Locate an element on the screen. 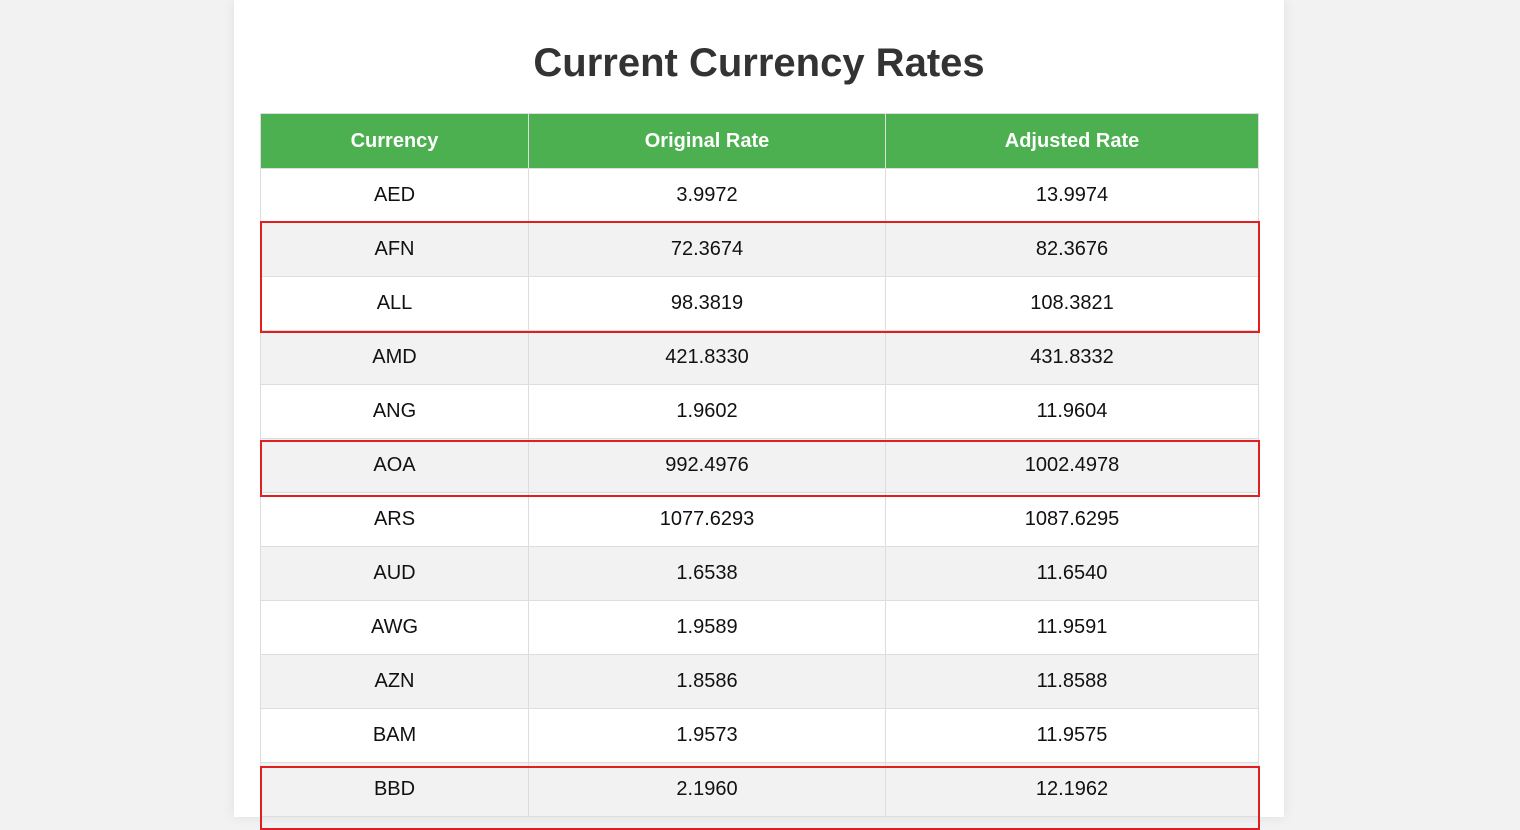  table-row: AOA 992.4976 1002.4978 is located at coordinates (759, 465).